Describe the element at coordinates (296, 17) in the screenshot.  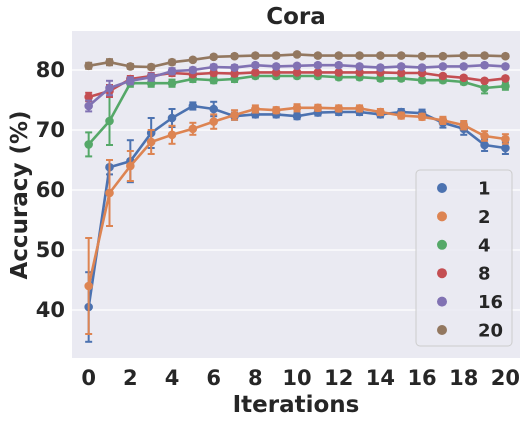
I see `chart-title: Cora` at that location.